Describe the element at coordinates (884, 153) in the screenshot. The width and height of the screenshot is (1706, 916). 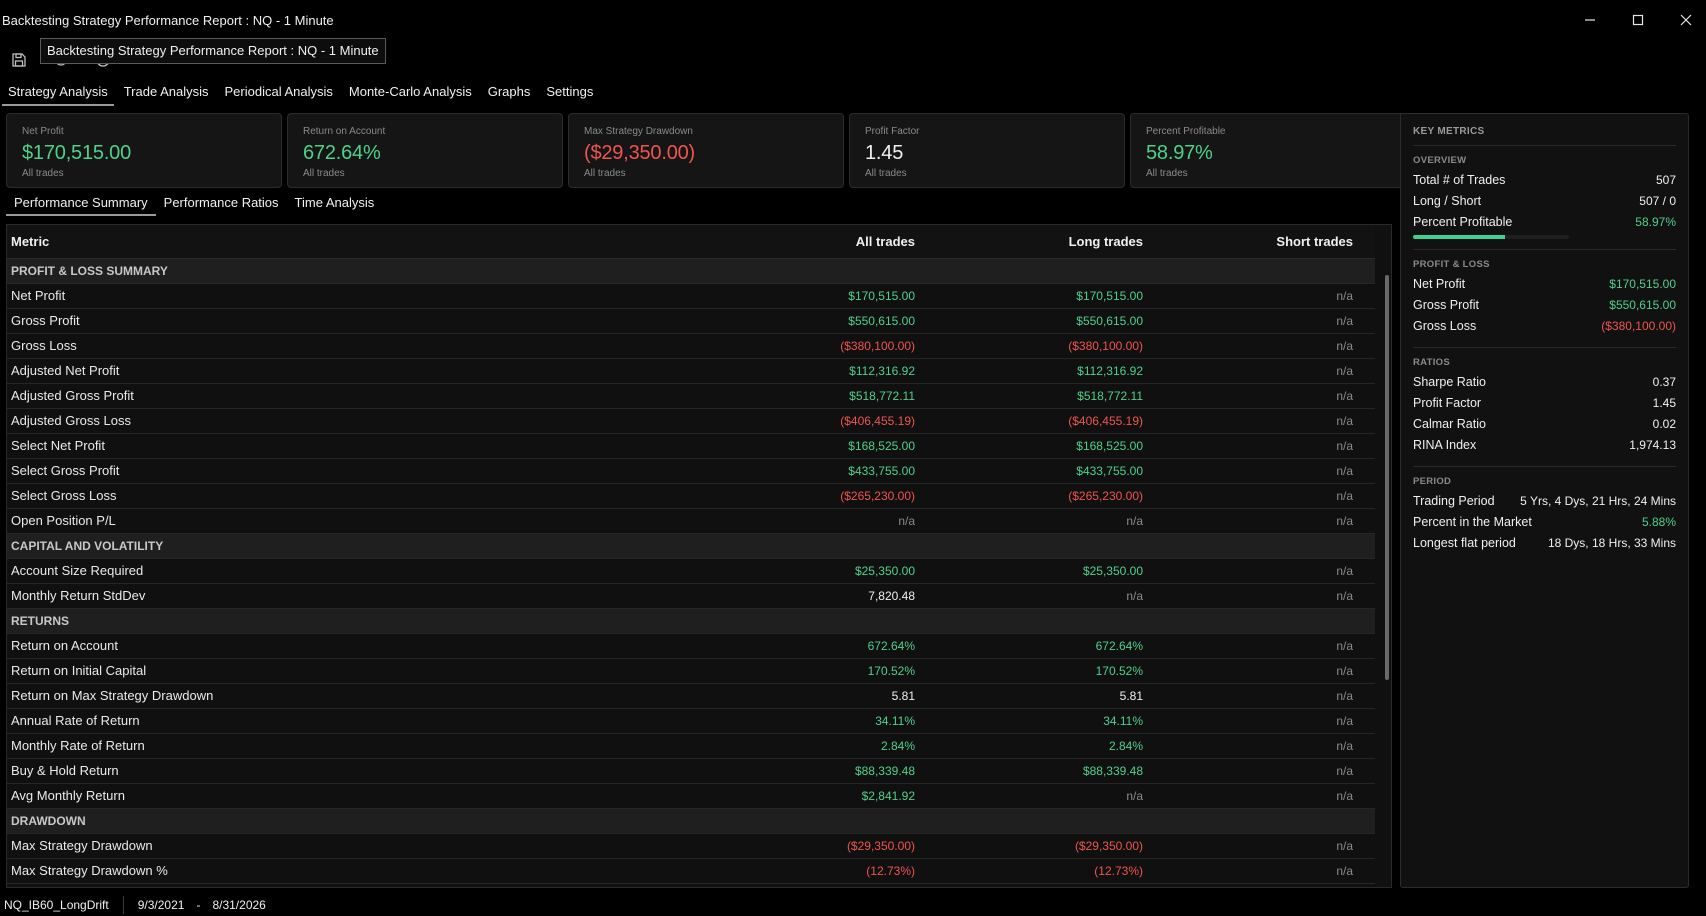
I see `kpi-value: 1.45` at that location.